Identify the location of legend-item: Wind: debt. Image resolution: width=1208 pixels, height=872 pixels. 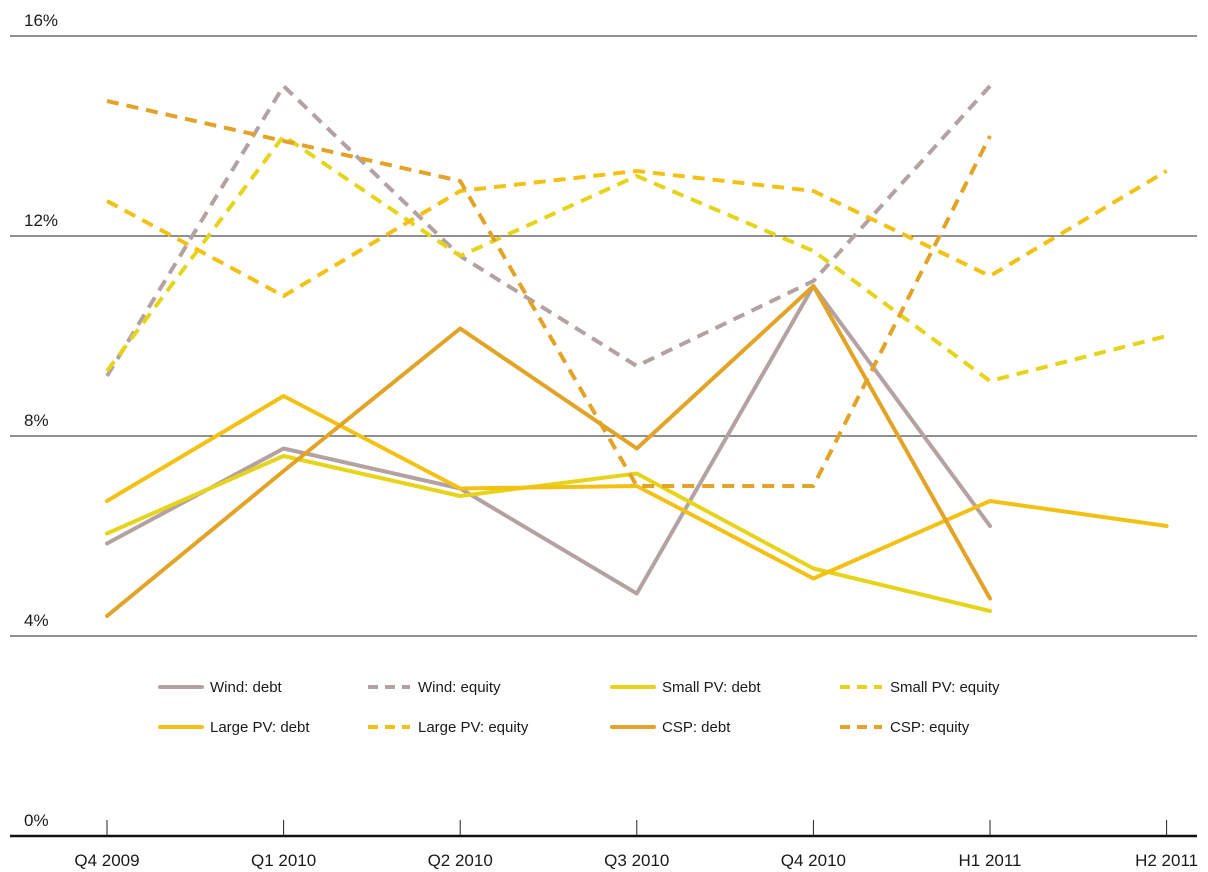
(220, 687).